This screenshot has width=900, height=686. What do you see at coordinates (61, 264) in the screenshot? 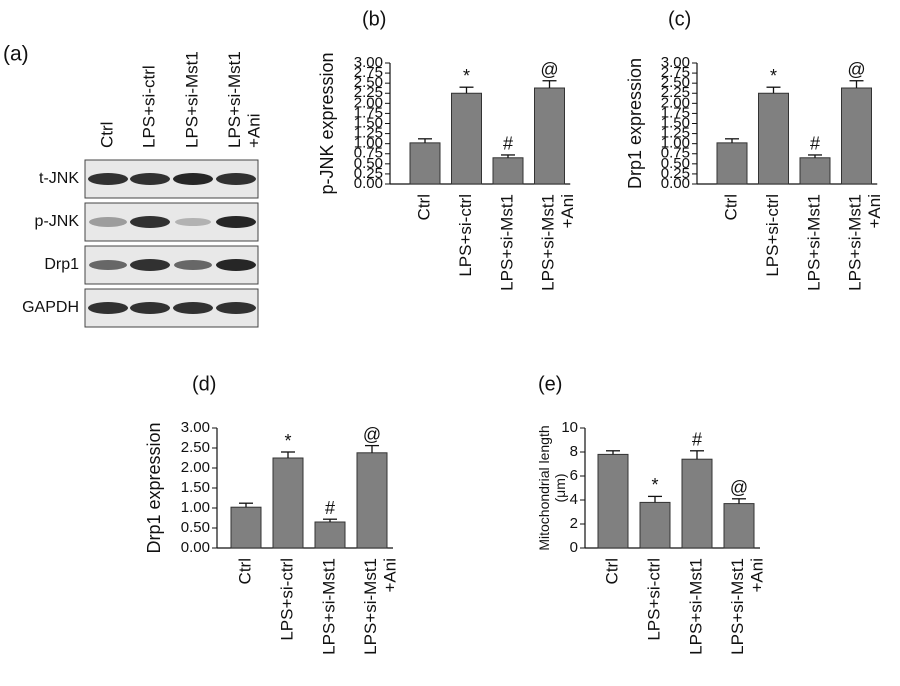
I see `row-label: Drp1` at bounding box center [61, 264].